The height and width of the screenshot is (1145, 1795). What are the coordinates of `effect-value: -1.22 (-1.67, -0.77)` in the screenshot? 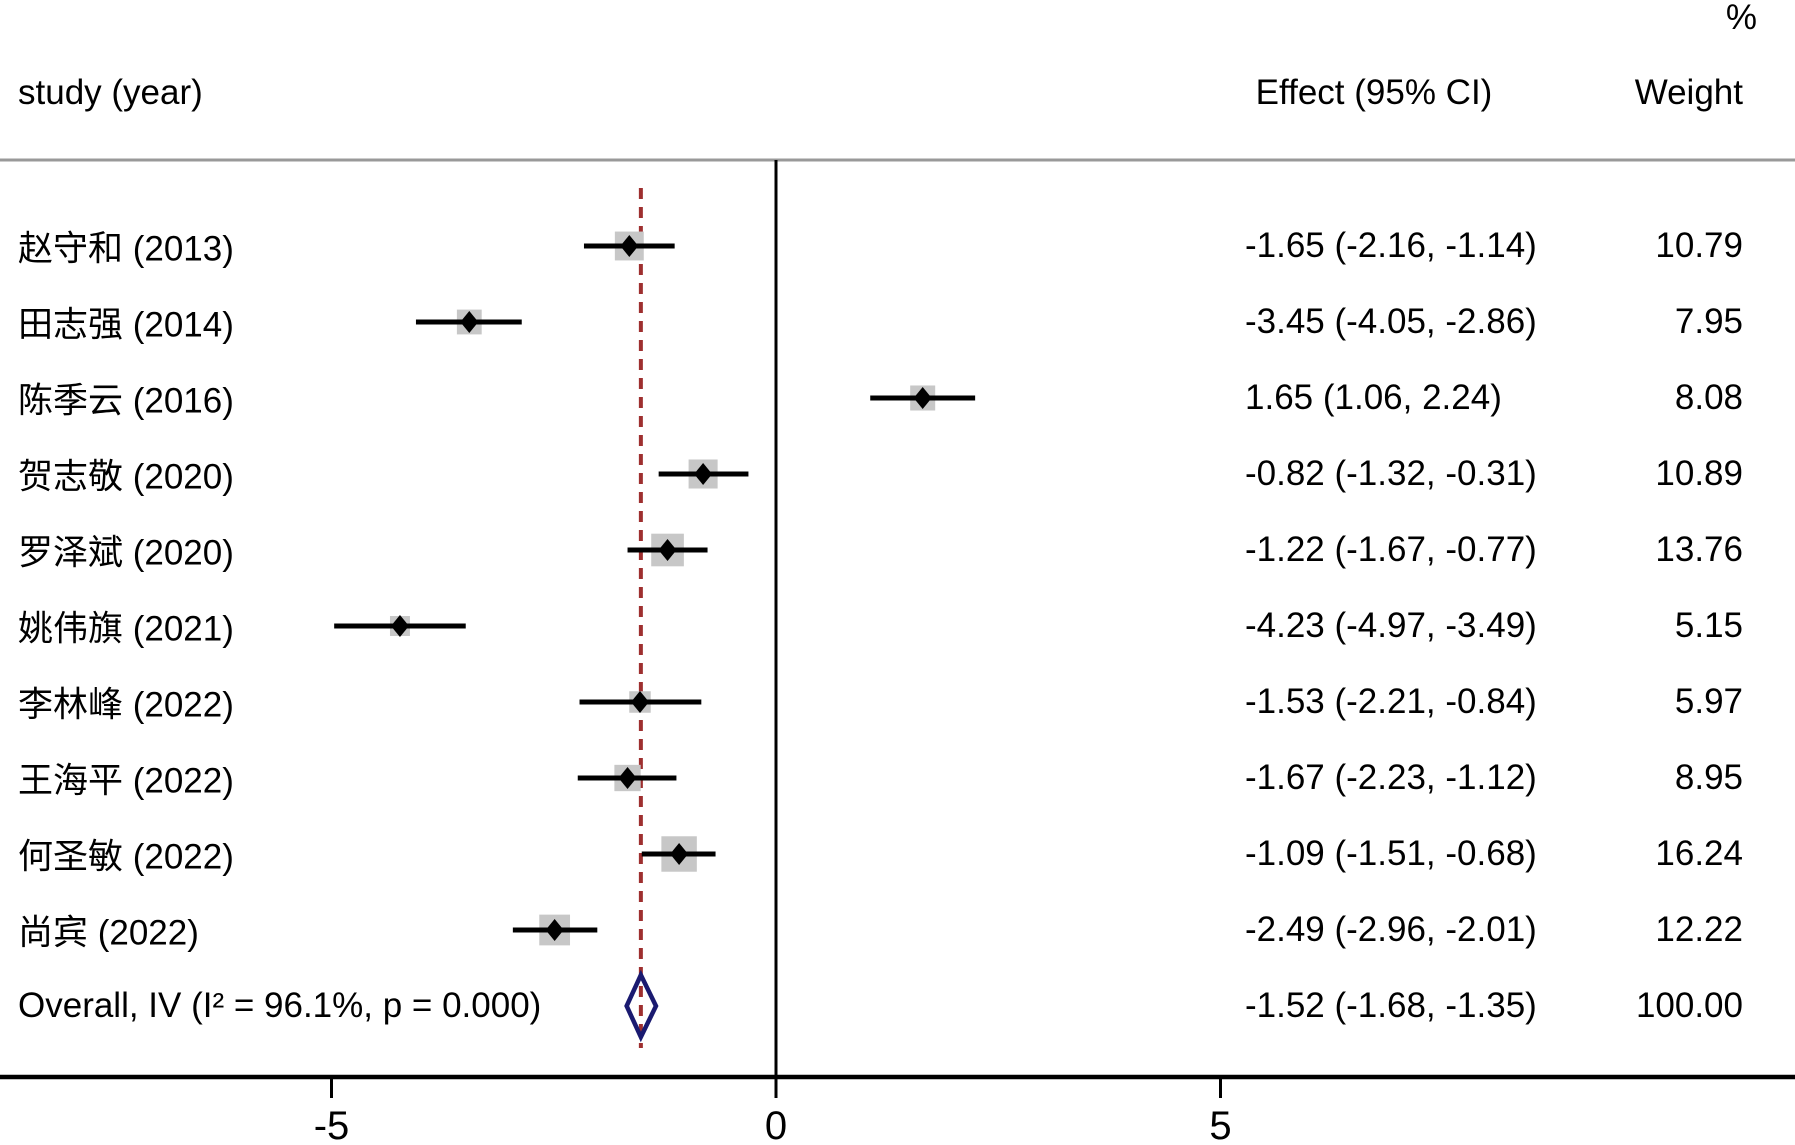 It's located at (1391, 549).